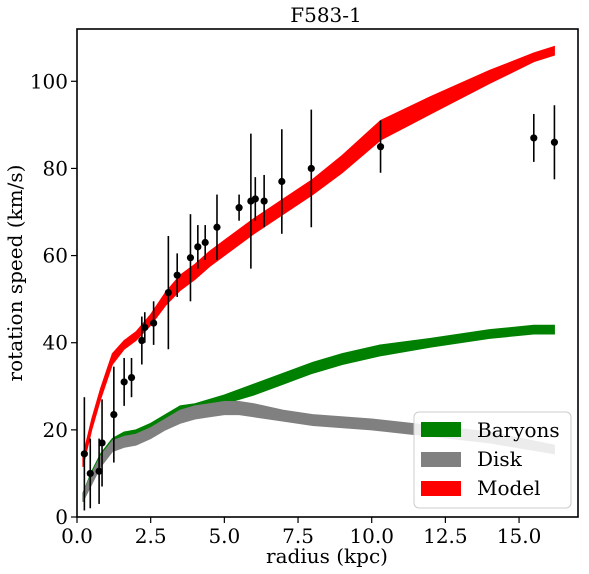 Image resolution: width=589 pixels, height=574 pixels. What do you see at coordinates (327, 556) in the screenshot?
I see `x-axis-label: radius (kpc)` at bounding box center [327, 556].